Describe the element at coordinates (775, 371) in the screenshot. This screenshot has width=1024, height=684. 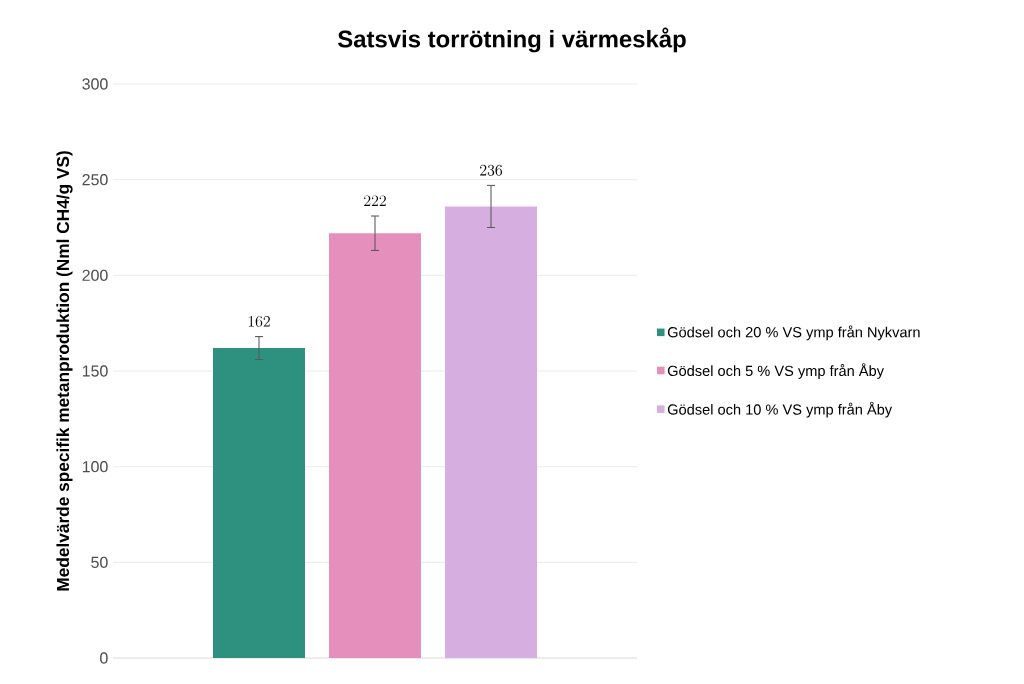
I see `legend-label: Gödsel och 5 % VS ymp från Åby` at that location.